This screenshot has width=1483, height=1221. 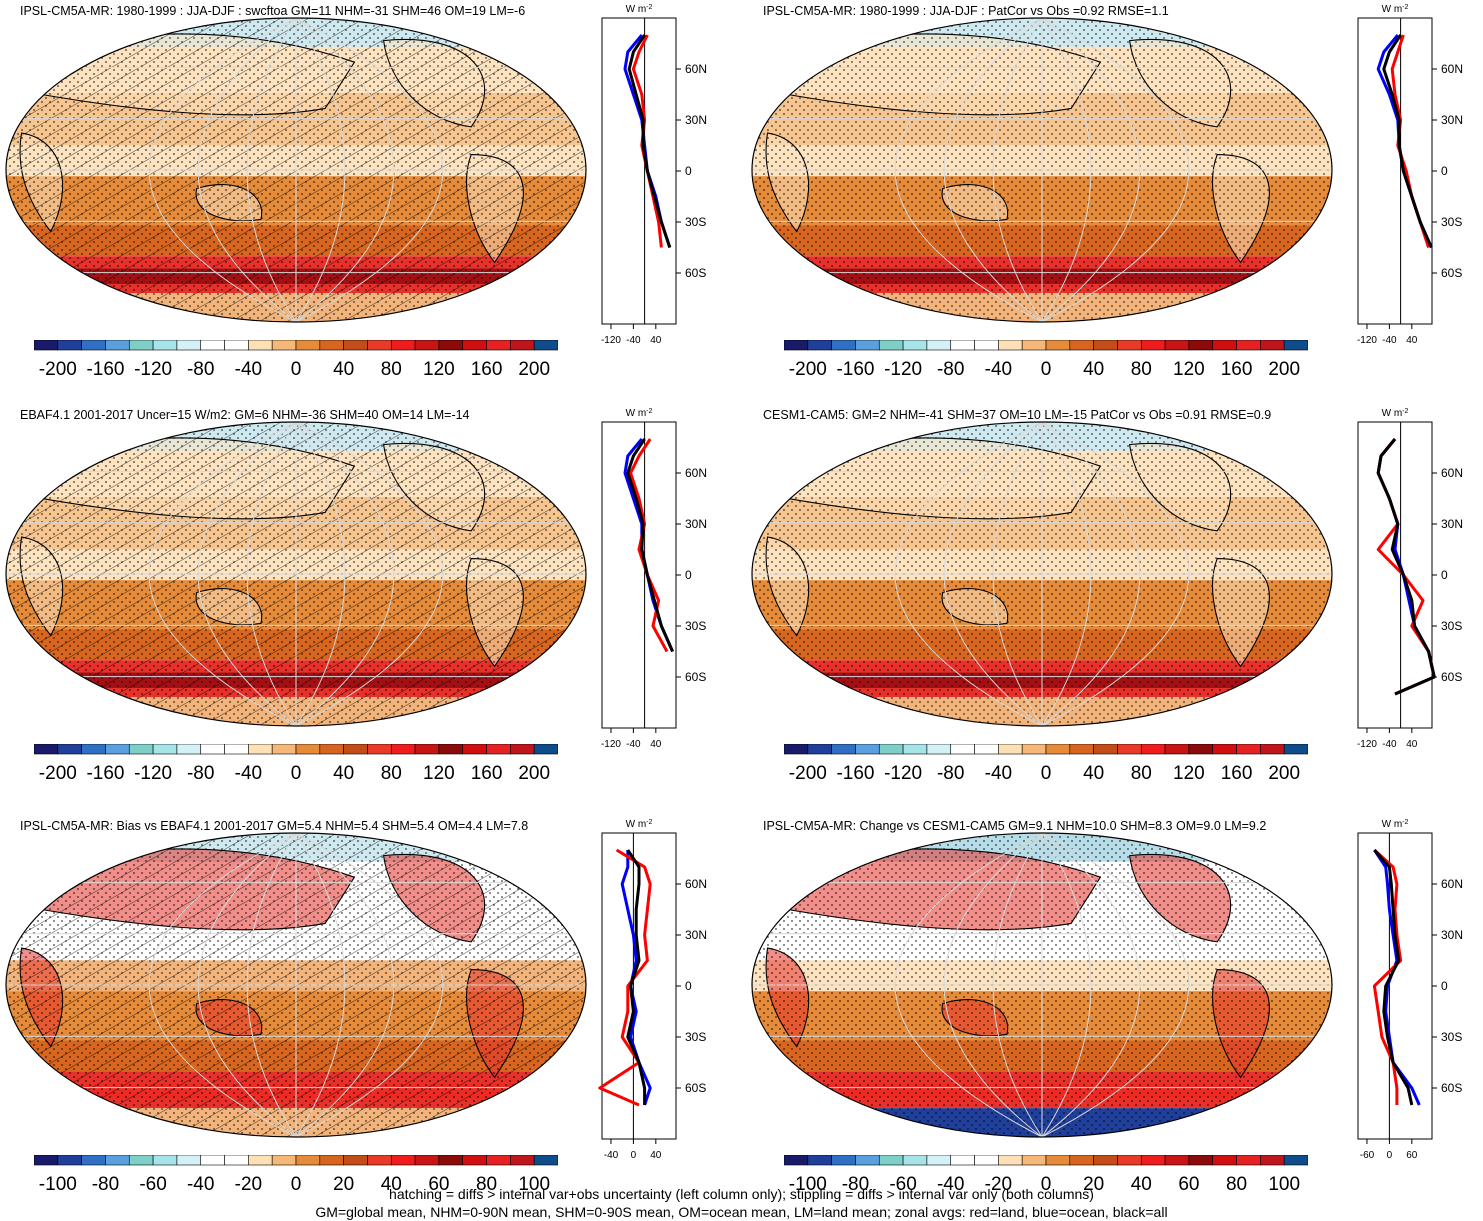 What do you see at coordinates (1410, 162) in the screenshot?
I see `land-zonal-line` at bounding box center [1410, 162].